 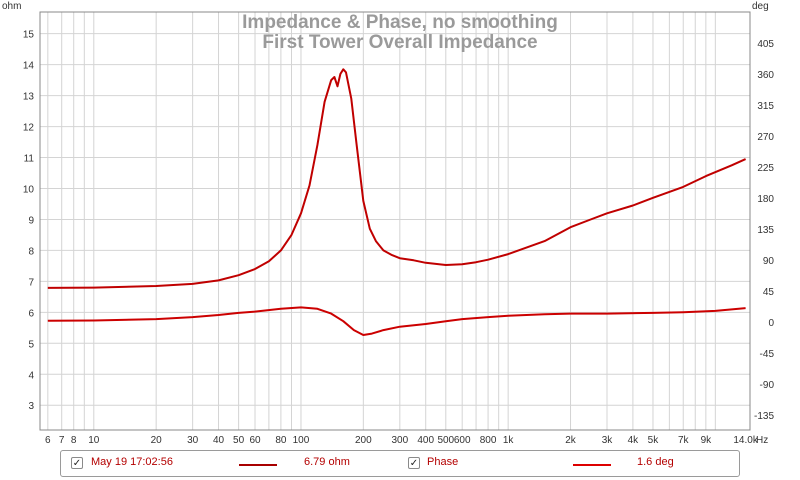 I want to click on y-right-tick-label: 45, so click(x=769, y=292).